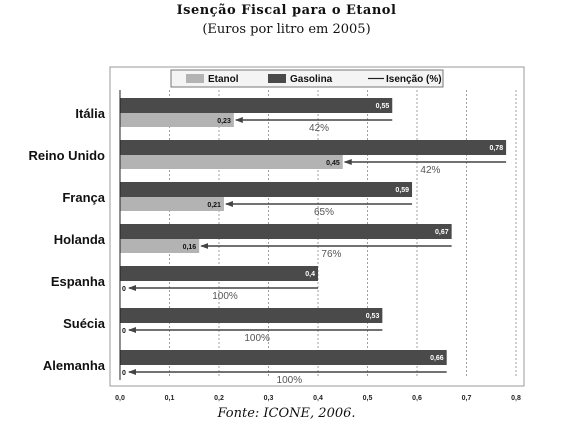 This screenshot has width=573, height=432. What do you see at coordinates (170, 398) in the screenshot?
I see `x-tick-label: 0,1` at bounding box center [170, 398].